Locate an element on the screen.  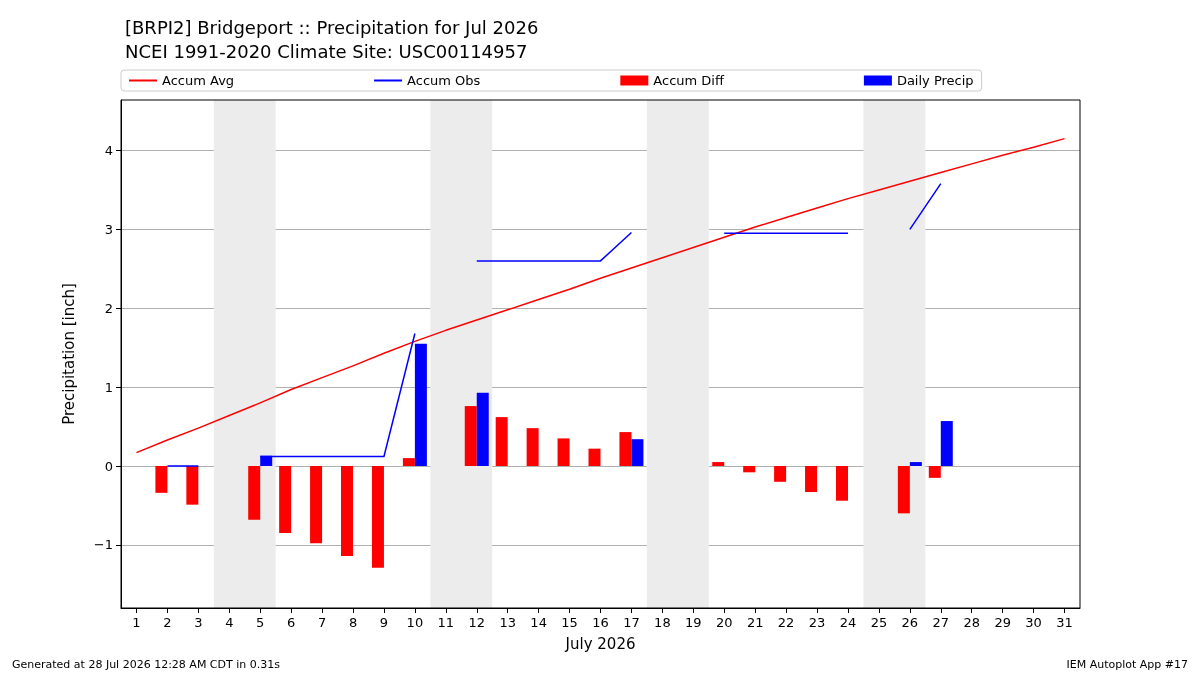
x-tick-label: 10 is located at coordinates (415, 622).